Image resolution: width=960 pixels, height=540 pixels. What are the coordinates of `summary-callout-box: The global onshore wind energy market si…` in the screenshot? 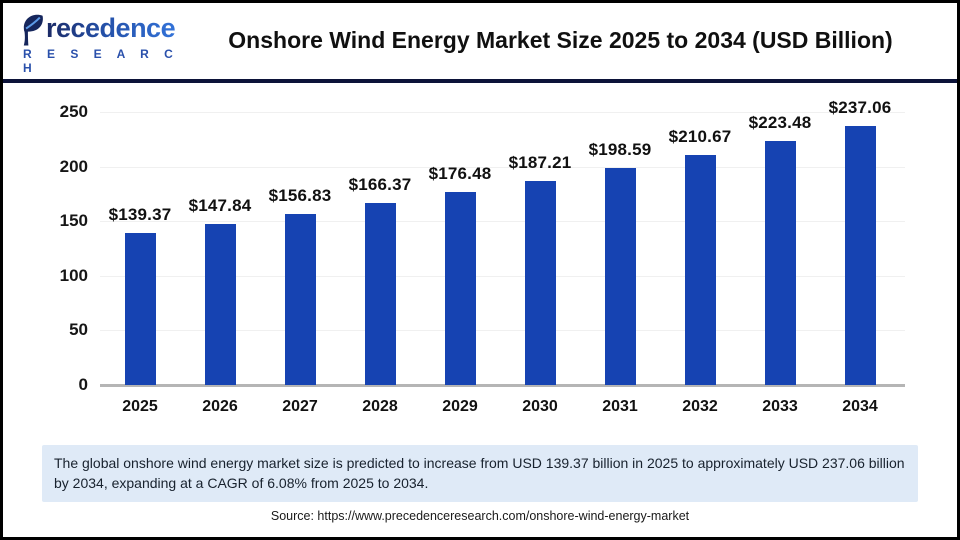 It's located at (480, 473).